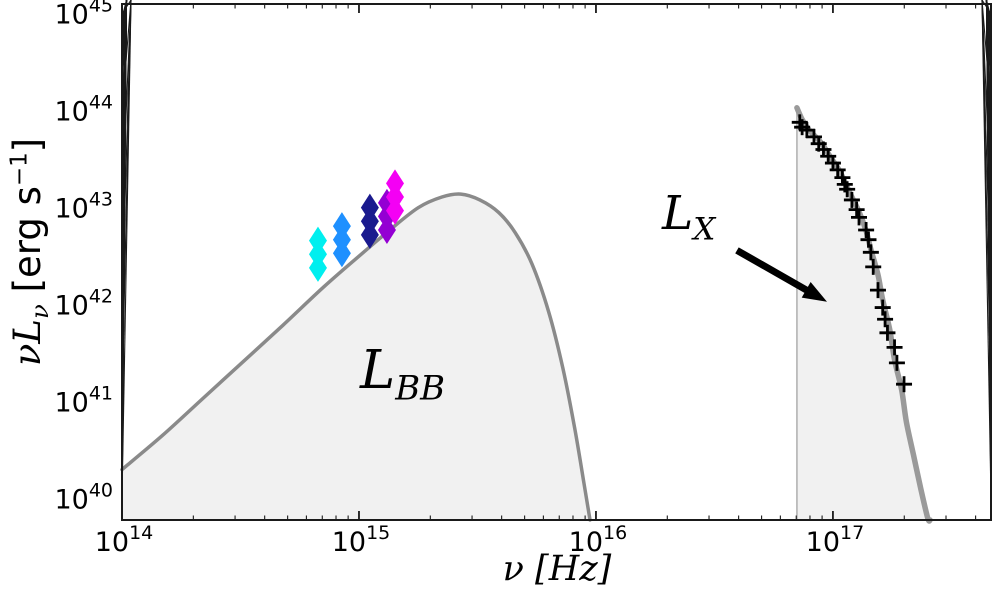 This screenshot has height=594, width=995. Describe the element at coordinates (83, 498) in the screenshot. I see `tick-label: 1040` at that location.